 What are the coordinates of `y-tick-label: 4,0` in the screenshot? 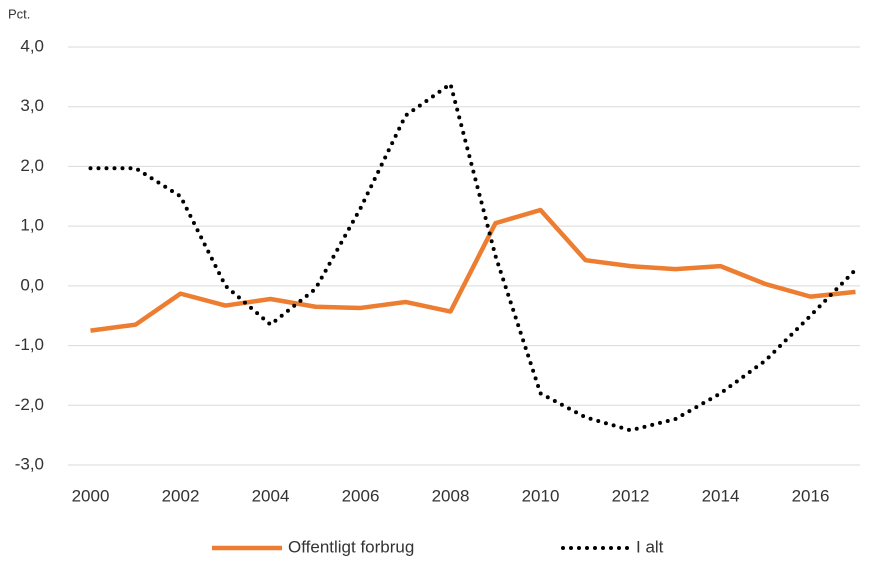 It's located at (32, 45).